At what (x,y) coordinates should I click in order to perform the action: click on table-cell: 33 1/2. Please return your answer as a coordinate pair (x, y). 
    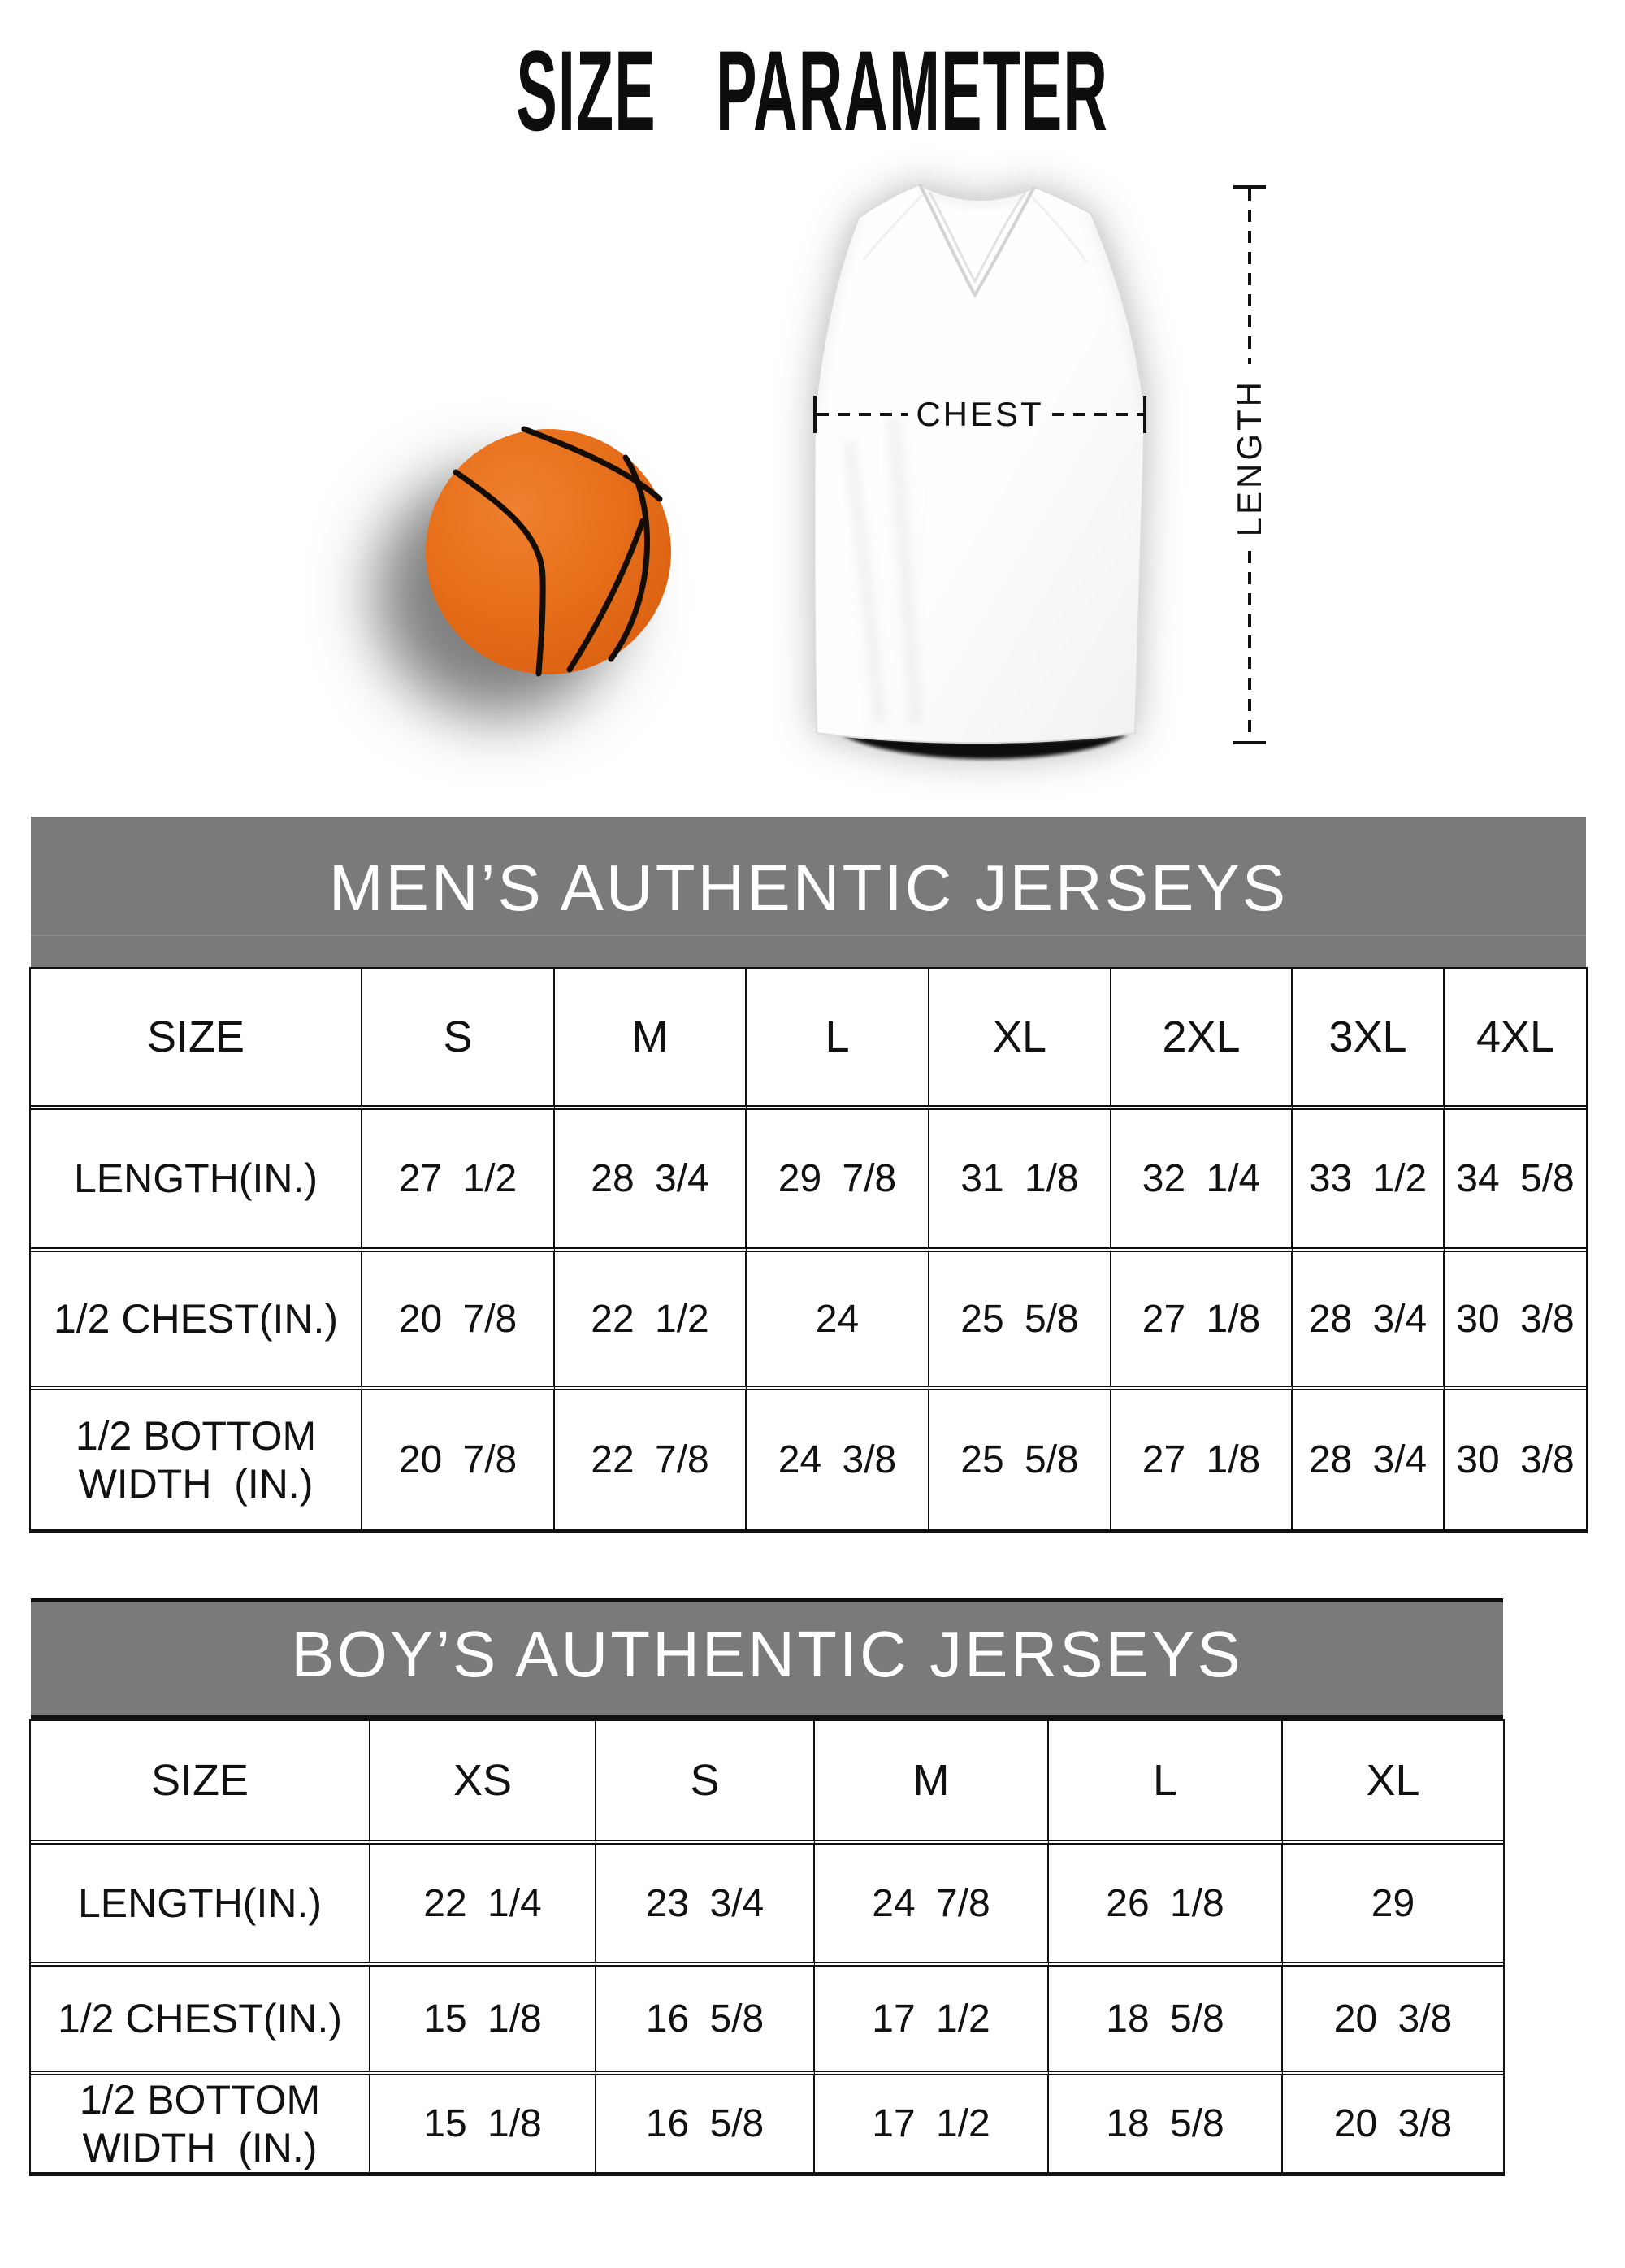
    Looking at the image, I should click on (1369, 1176).